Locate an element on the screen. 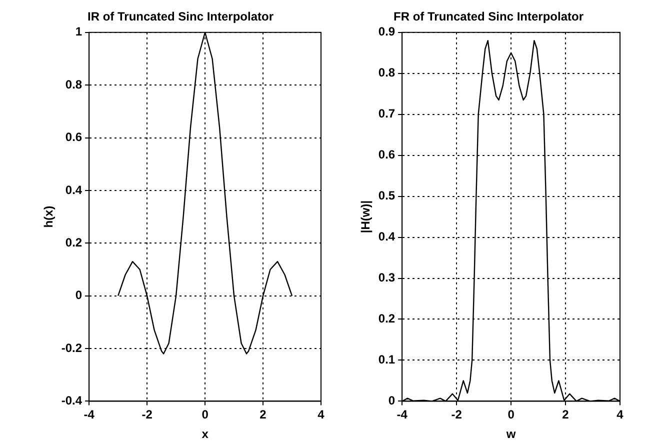 The width and height of the screenshot is (671, 448). y-tick-label: 0.1 is located at coordinates (387, 359).